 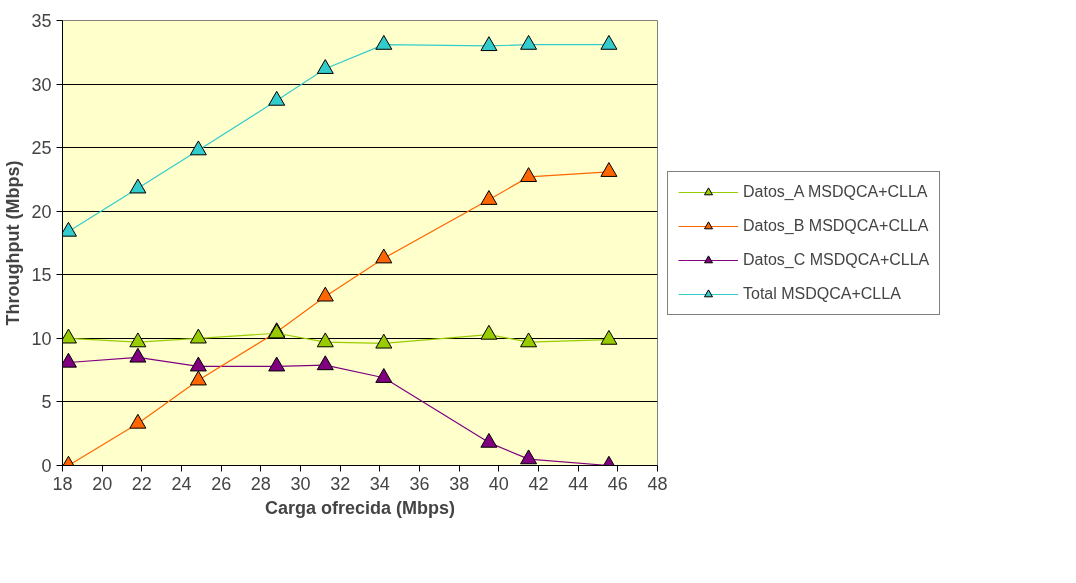 I want to click on y-tick-label: 30, so click(x=41, y=84).